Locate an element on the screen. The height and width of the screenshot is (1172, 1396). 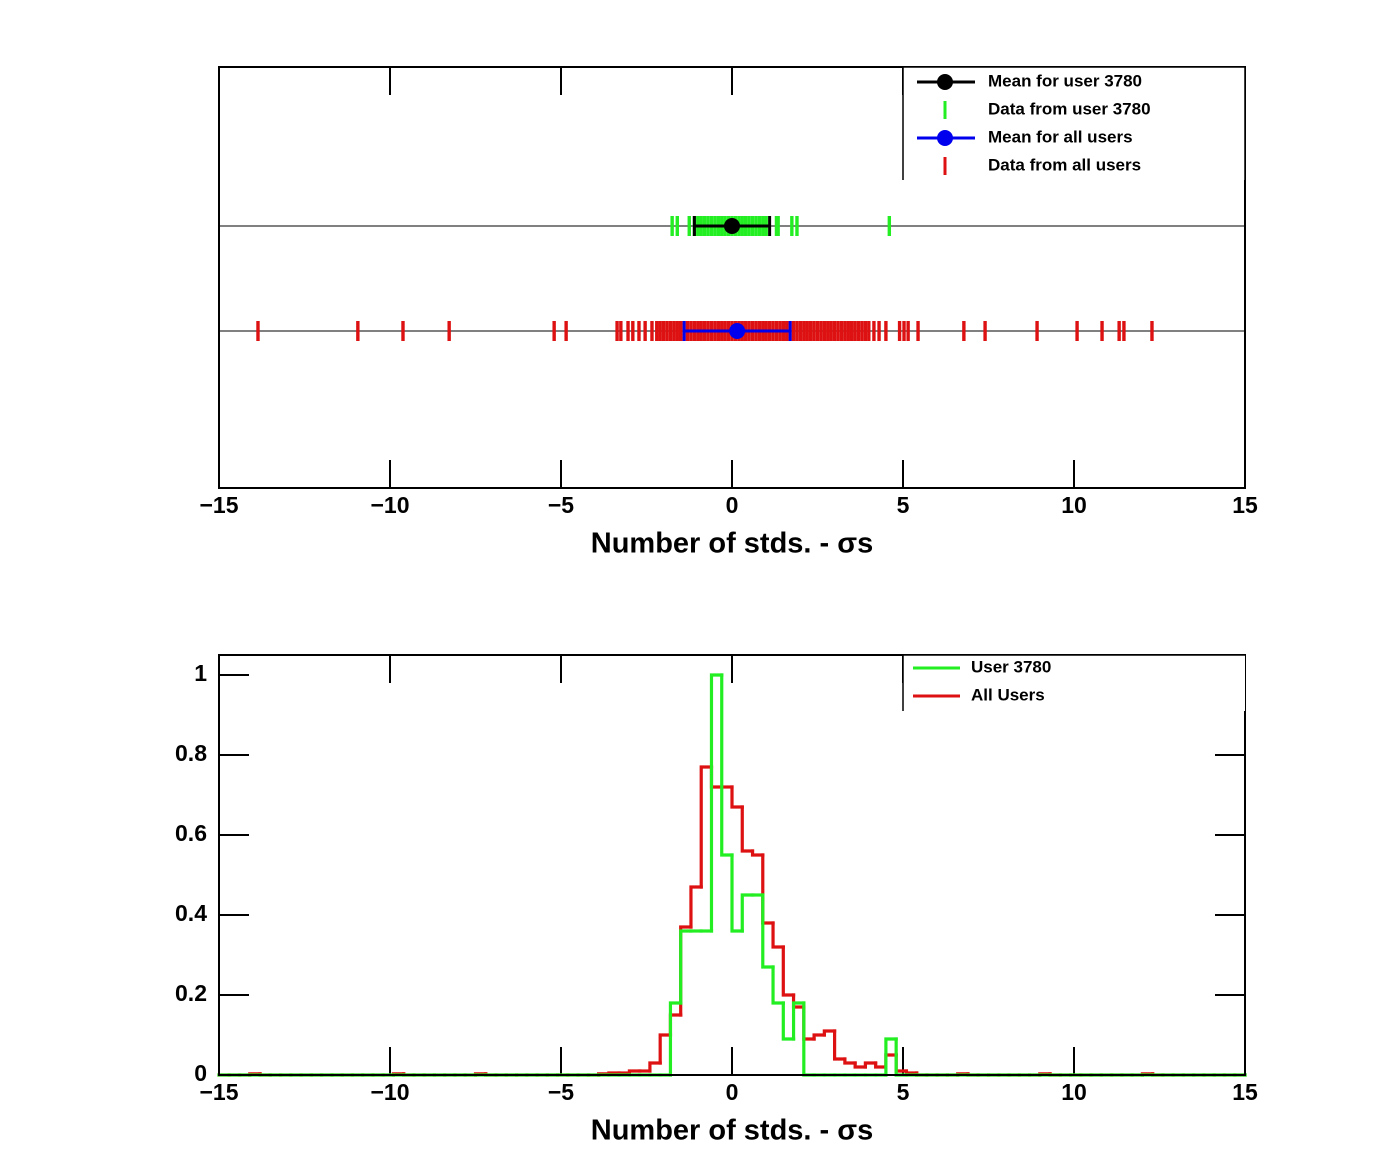
y-tick-label: 0.8 is located at coordinates (191, 753).